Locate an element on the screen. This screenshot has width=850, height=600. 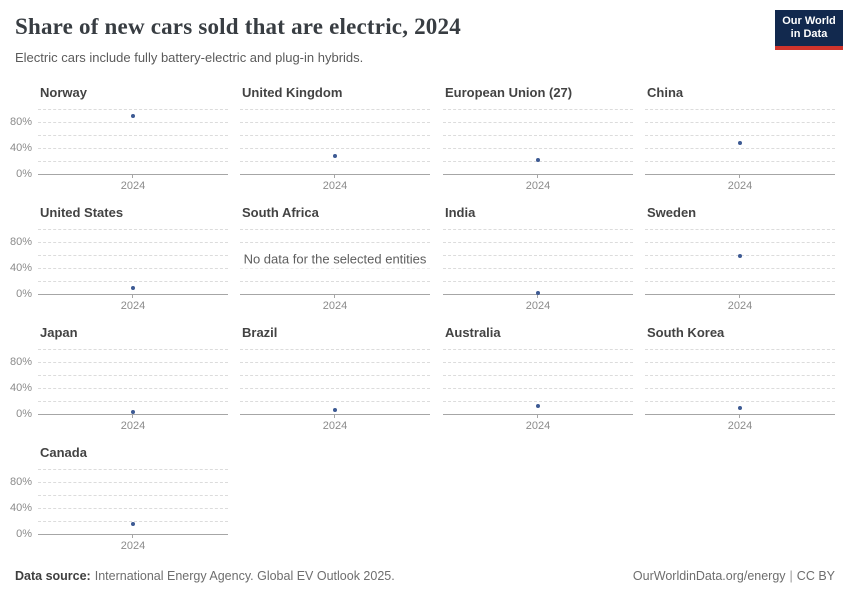
owid-logo-line1: Our World is located at coordinates (809, 21).